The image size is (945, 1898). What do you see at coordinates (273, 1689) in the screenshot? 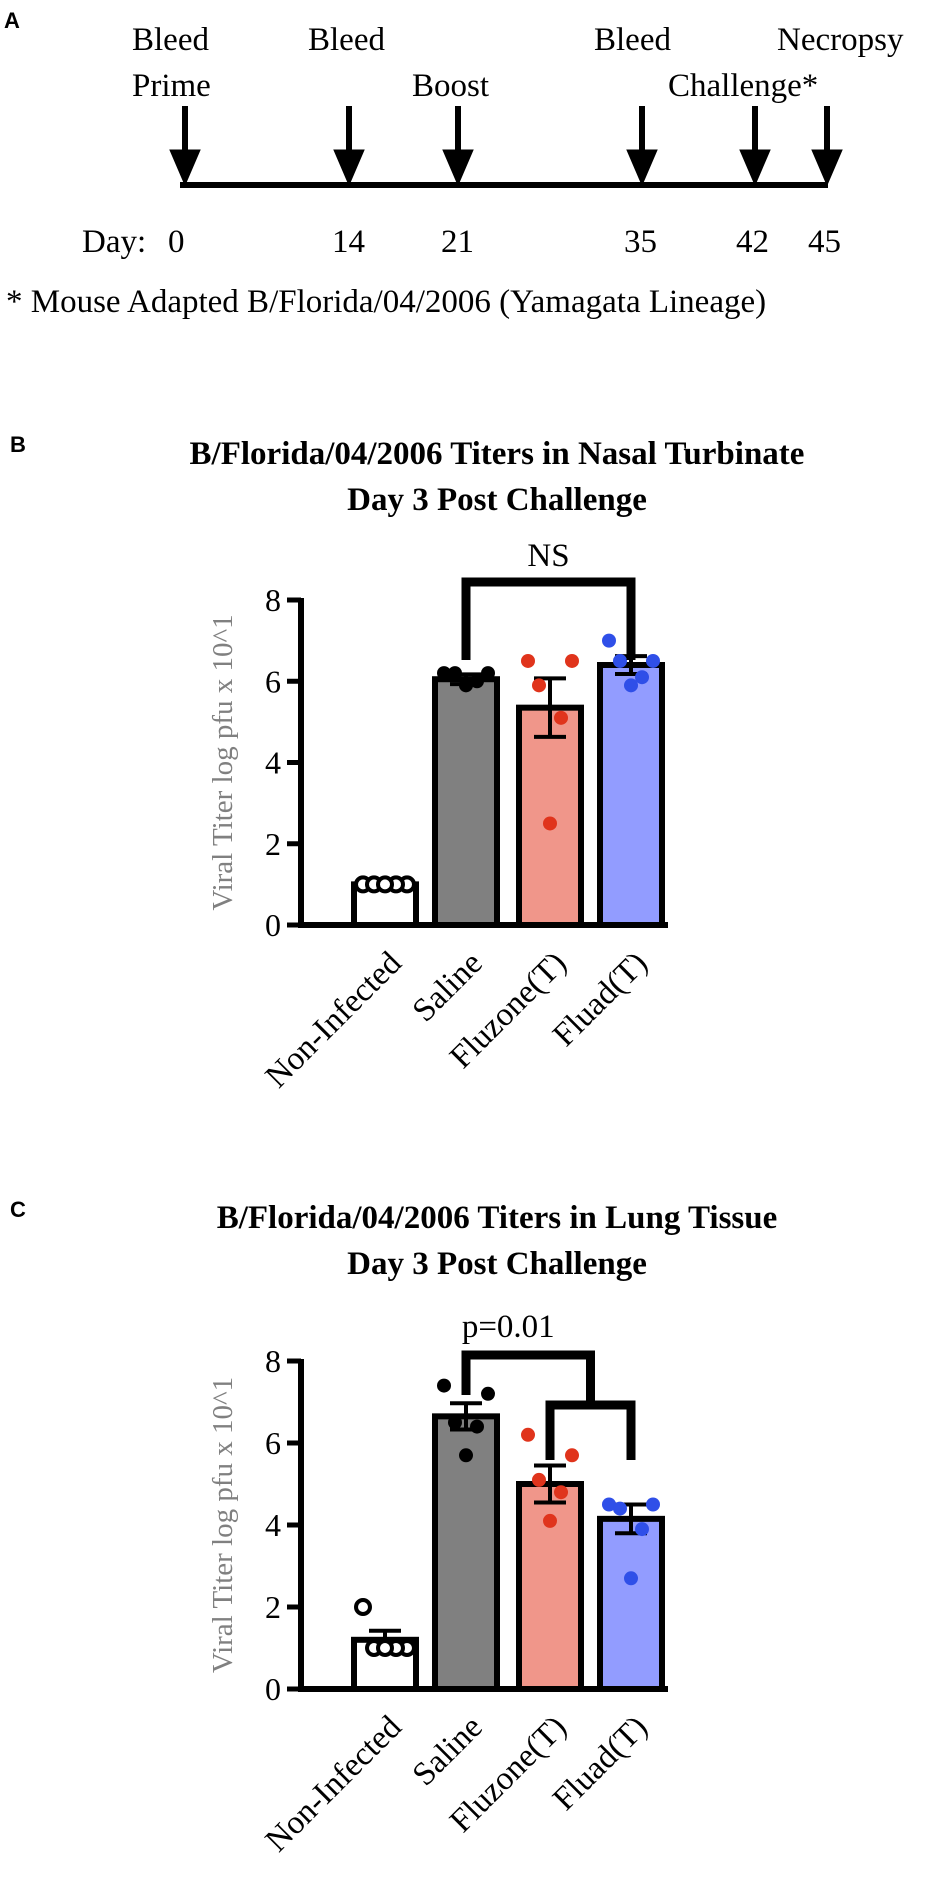
I see `chart-c-ytick-label-0: 0` at bounding box center [273, 1689].